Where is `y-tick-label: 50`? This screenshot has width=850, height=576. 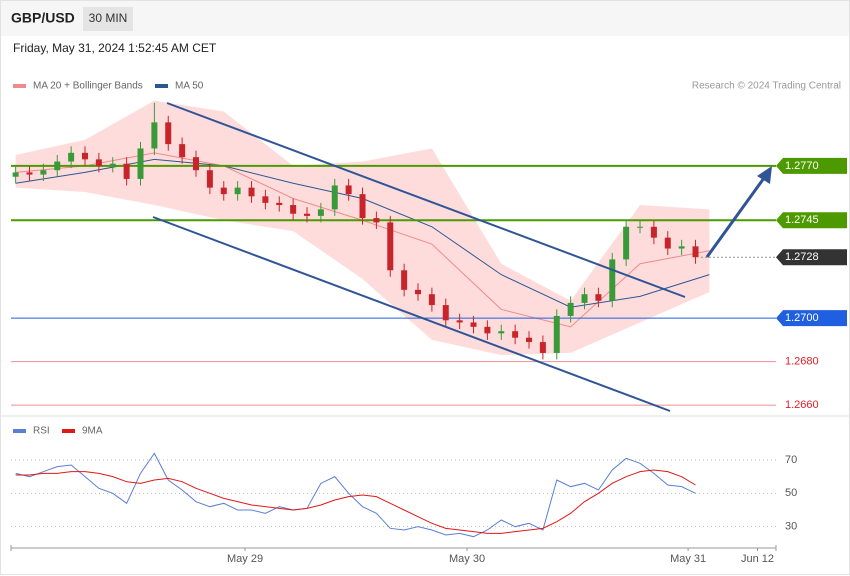
y-tick-label: 50 is located at coordinates (791, 493).